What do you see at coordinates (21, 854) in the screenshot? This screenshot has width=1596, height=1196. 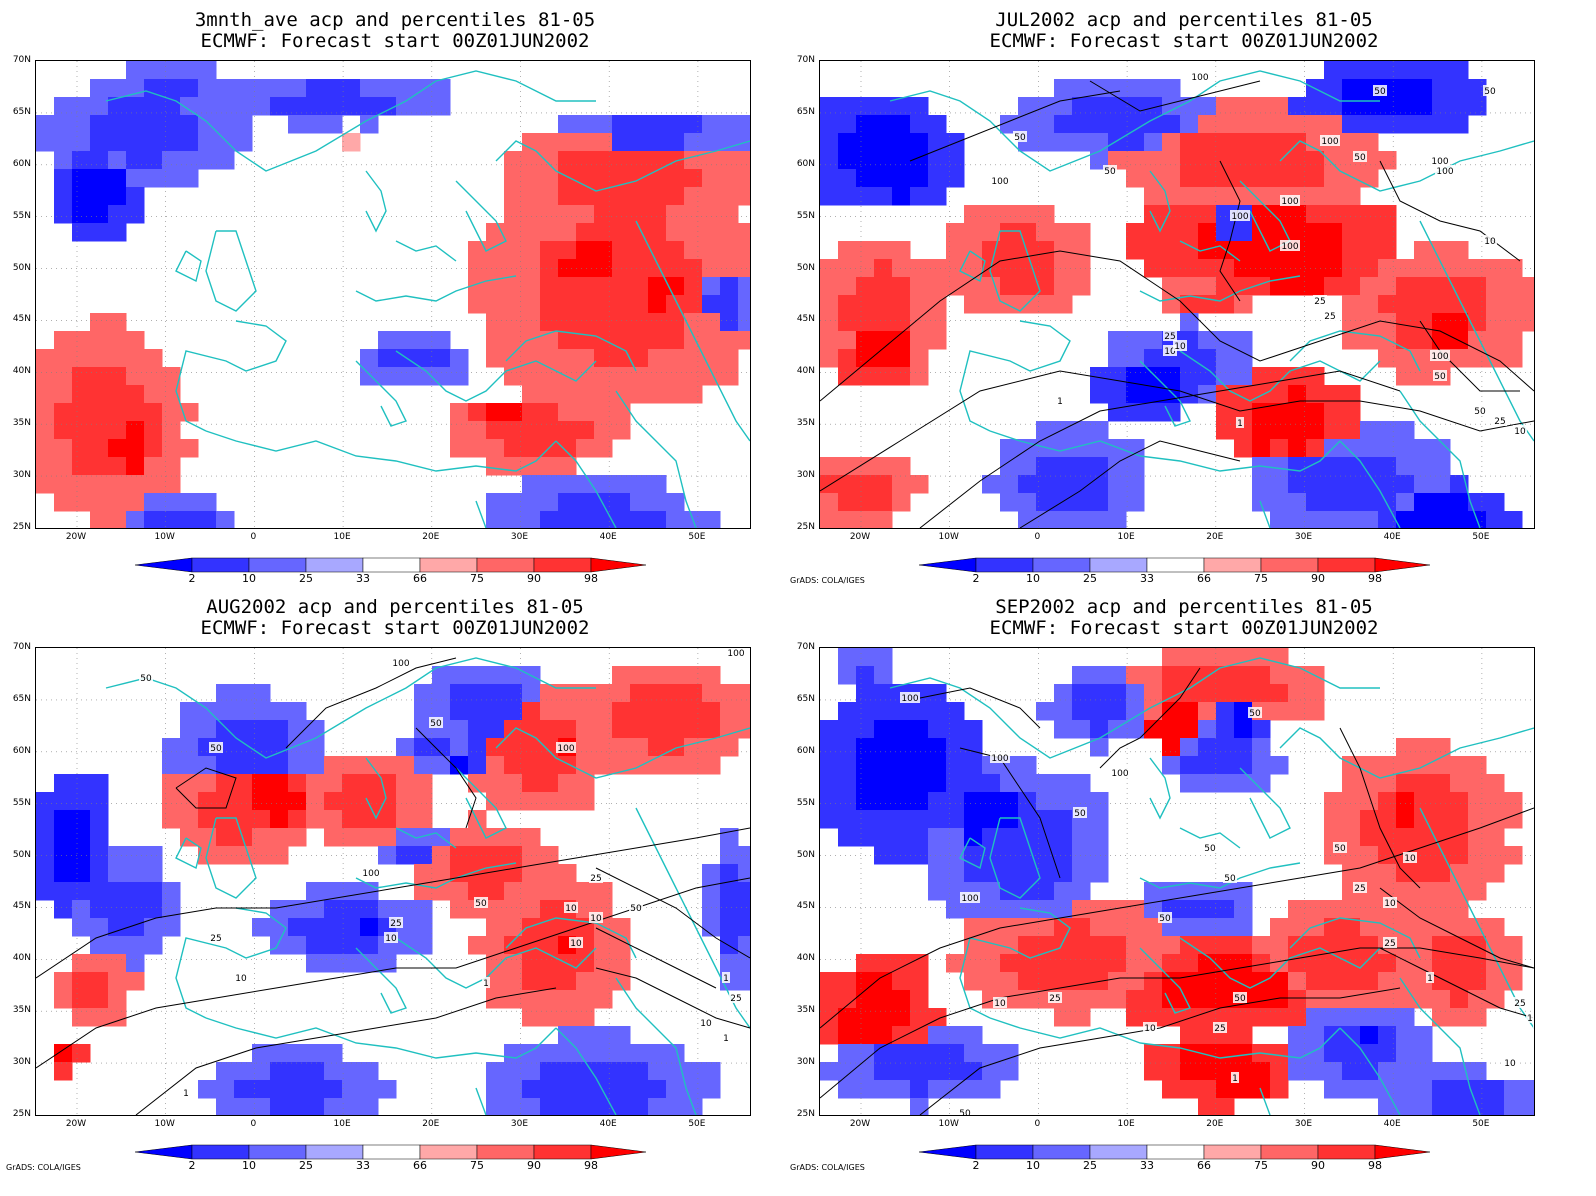 I see `latitude-label: 50N` at bounding box center [21, 854].